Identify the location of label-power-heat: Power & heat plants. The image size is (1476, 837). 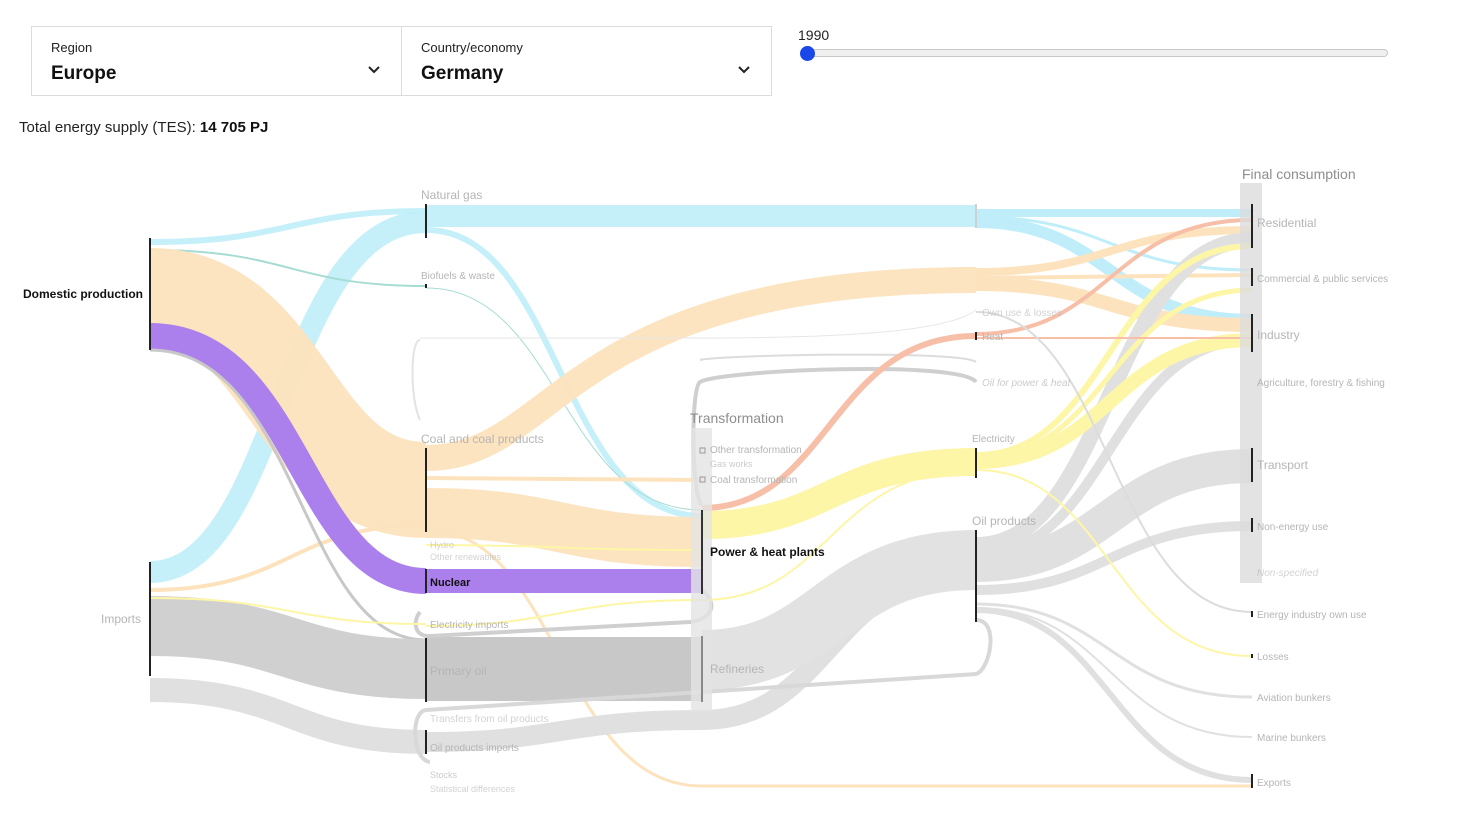
(767, 552).